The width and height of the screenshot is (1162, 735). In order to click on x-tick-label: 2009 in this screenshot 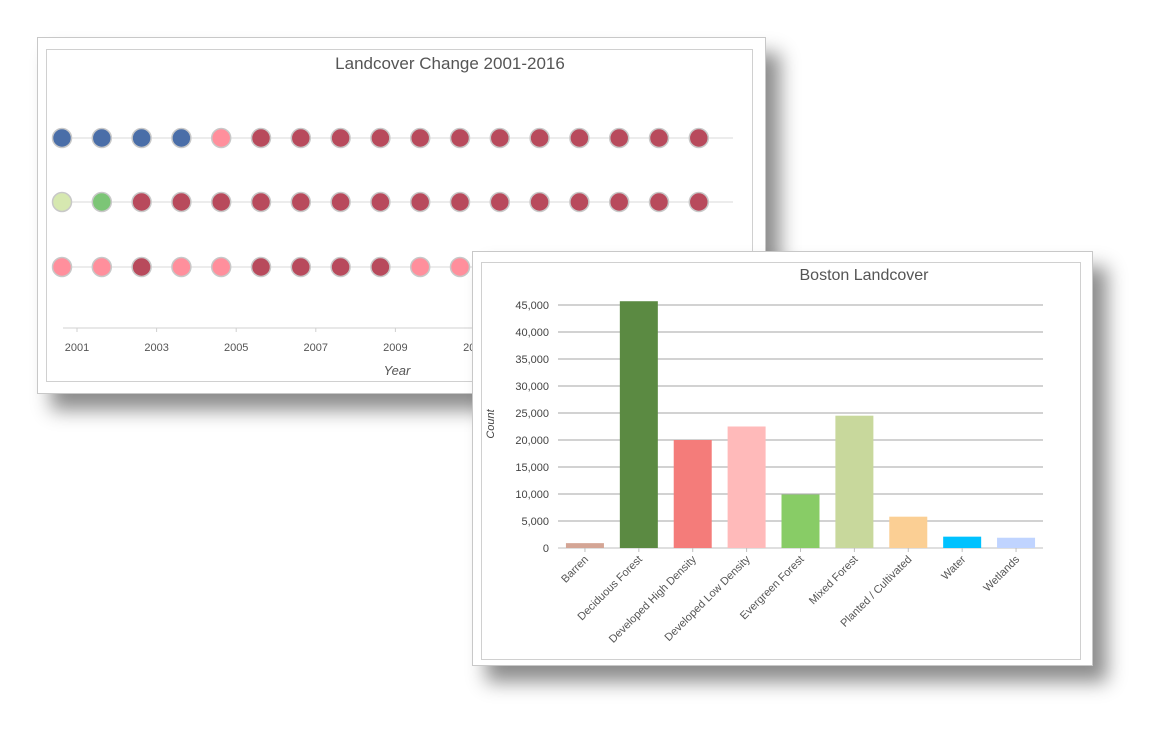, I will do `click(395, 348)`.